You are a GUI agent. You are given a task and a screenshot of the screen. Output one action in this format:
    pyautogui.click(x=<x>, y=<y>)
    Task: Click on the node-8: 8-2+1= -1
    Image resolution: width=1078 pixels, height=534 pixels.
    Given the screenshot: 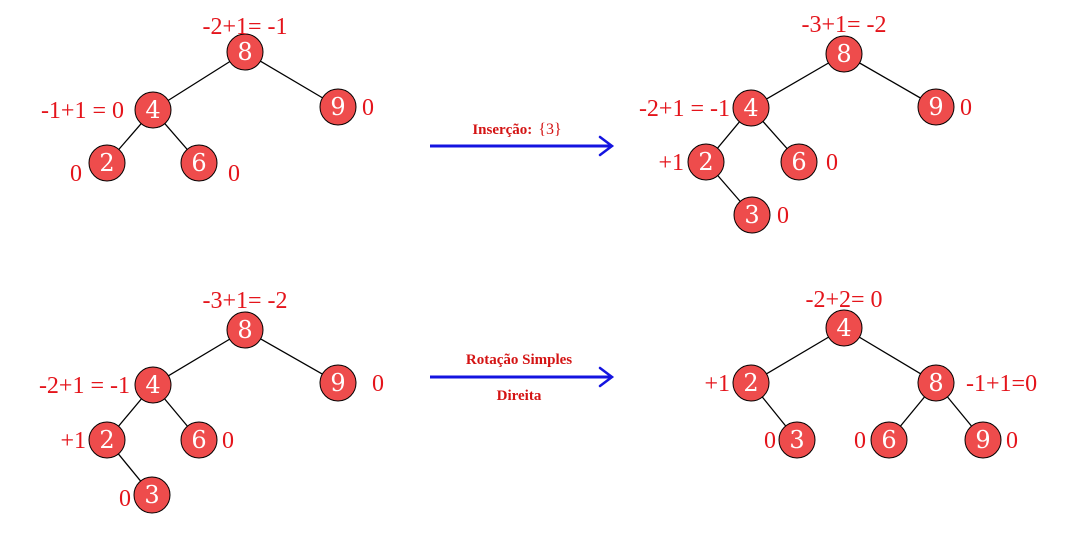 What is the action you would take?
    pyautogui.click(x=245, y=42)
    